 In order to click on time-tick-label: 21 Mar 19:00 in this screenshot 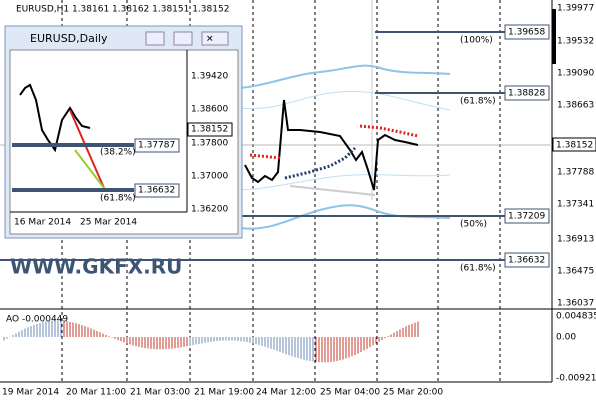, I will do `click(224, 393)`.